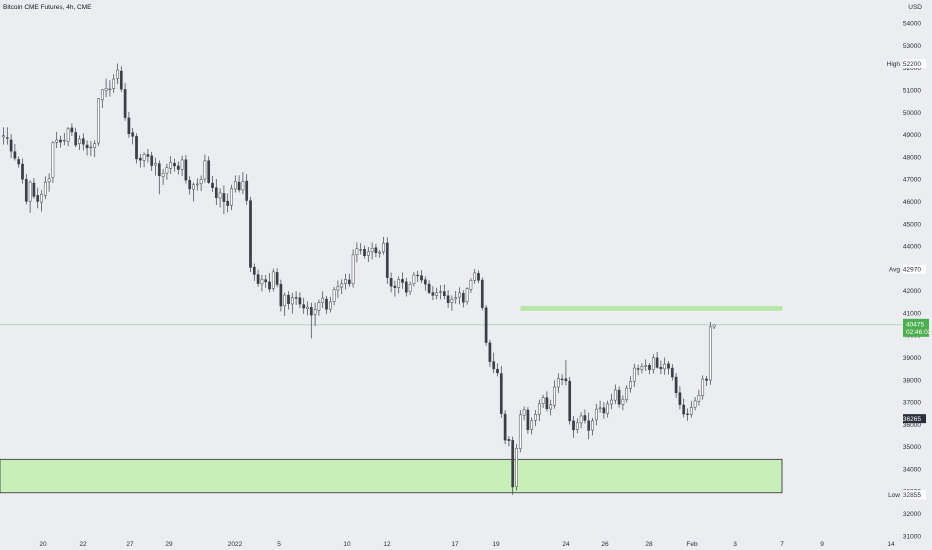 The image size is (932, 550). Describe the element at coordinates (912, 403) in the screenshot. I see `y-tick-label: 37000` at that location.